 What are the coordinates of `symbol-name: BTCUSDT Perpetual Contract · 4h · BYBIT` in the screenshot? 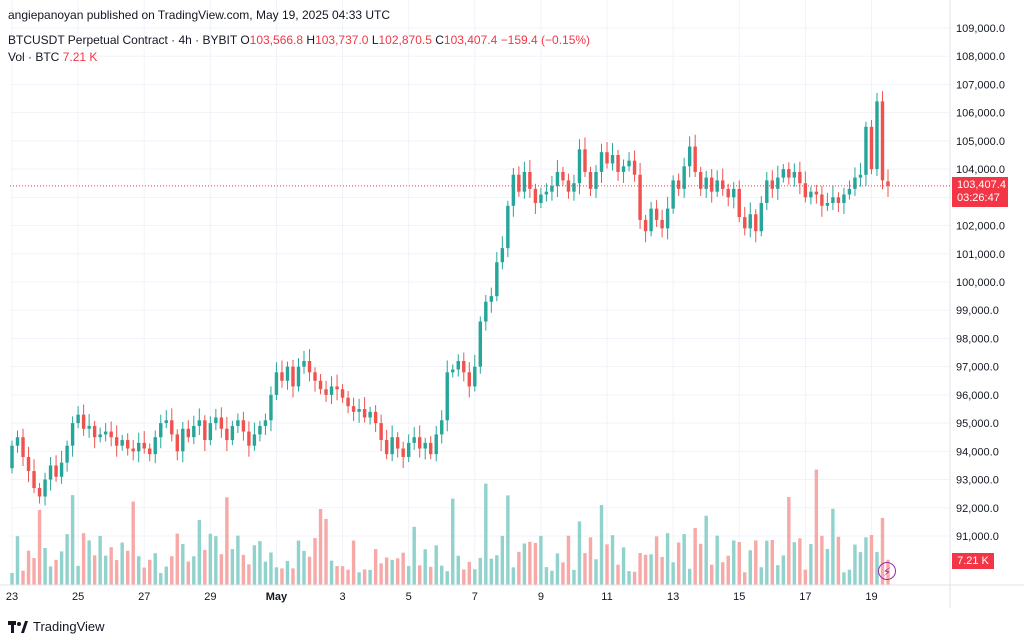 It's located at (122, 40).